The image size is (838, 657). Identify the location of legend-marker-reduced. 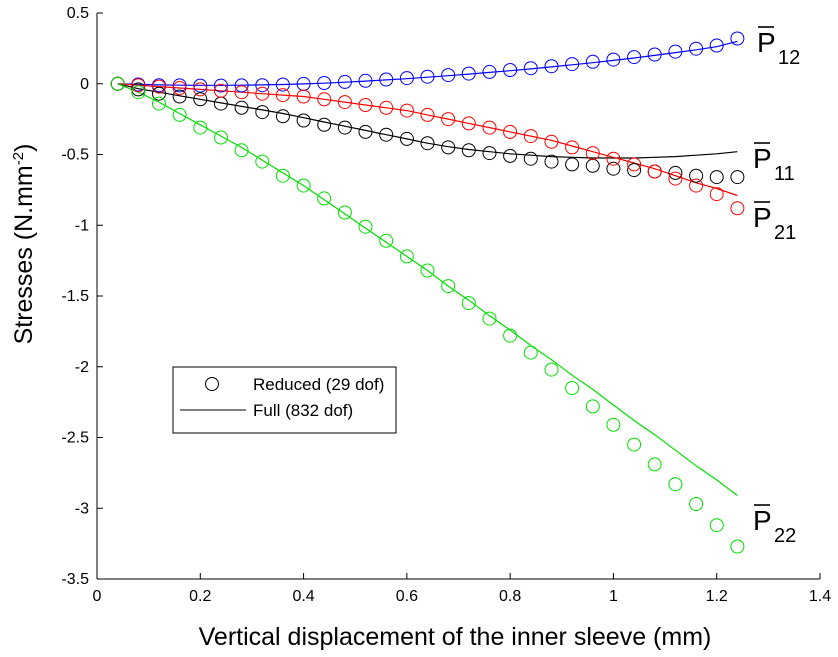
(212, 384).